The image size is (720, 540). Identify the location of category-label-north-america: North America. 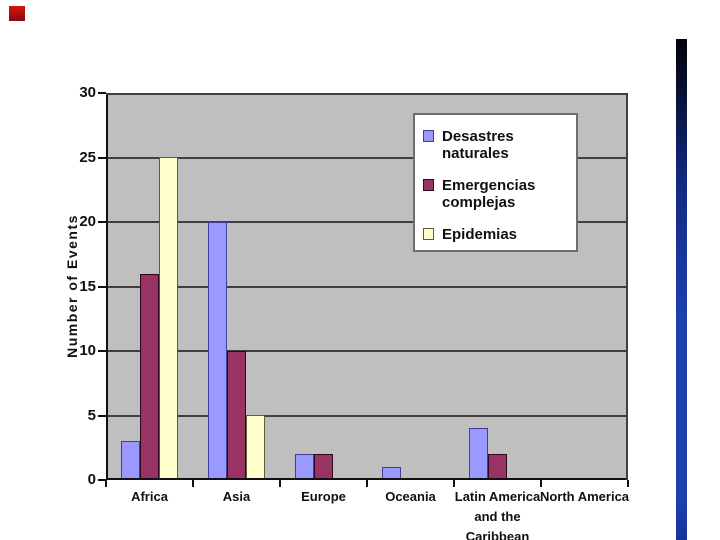
(584, 497).